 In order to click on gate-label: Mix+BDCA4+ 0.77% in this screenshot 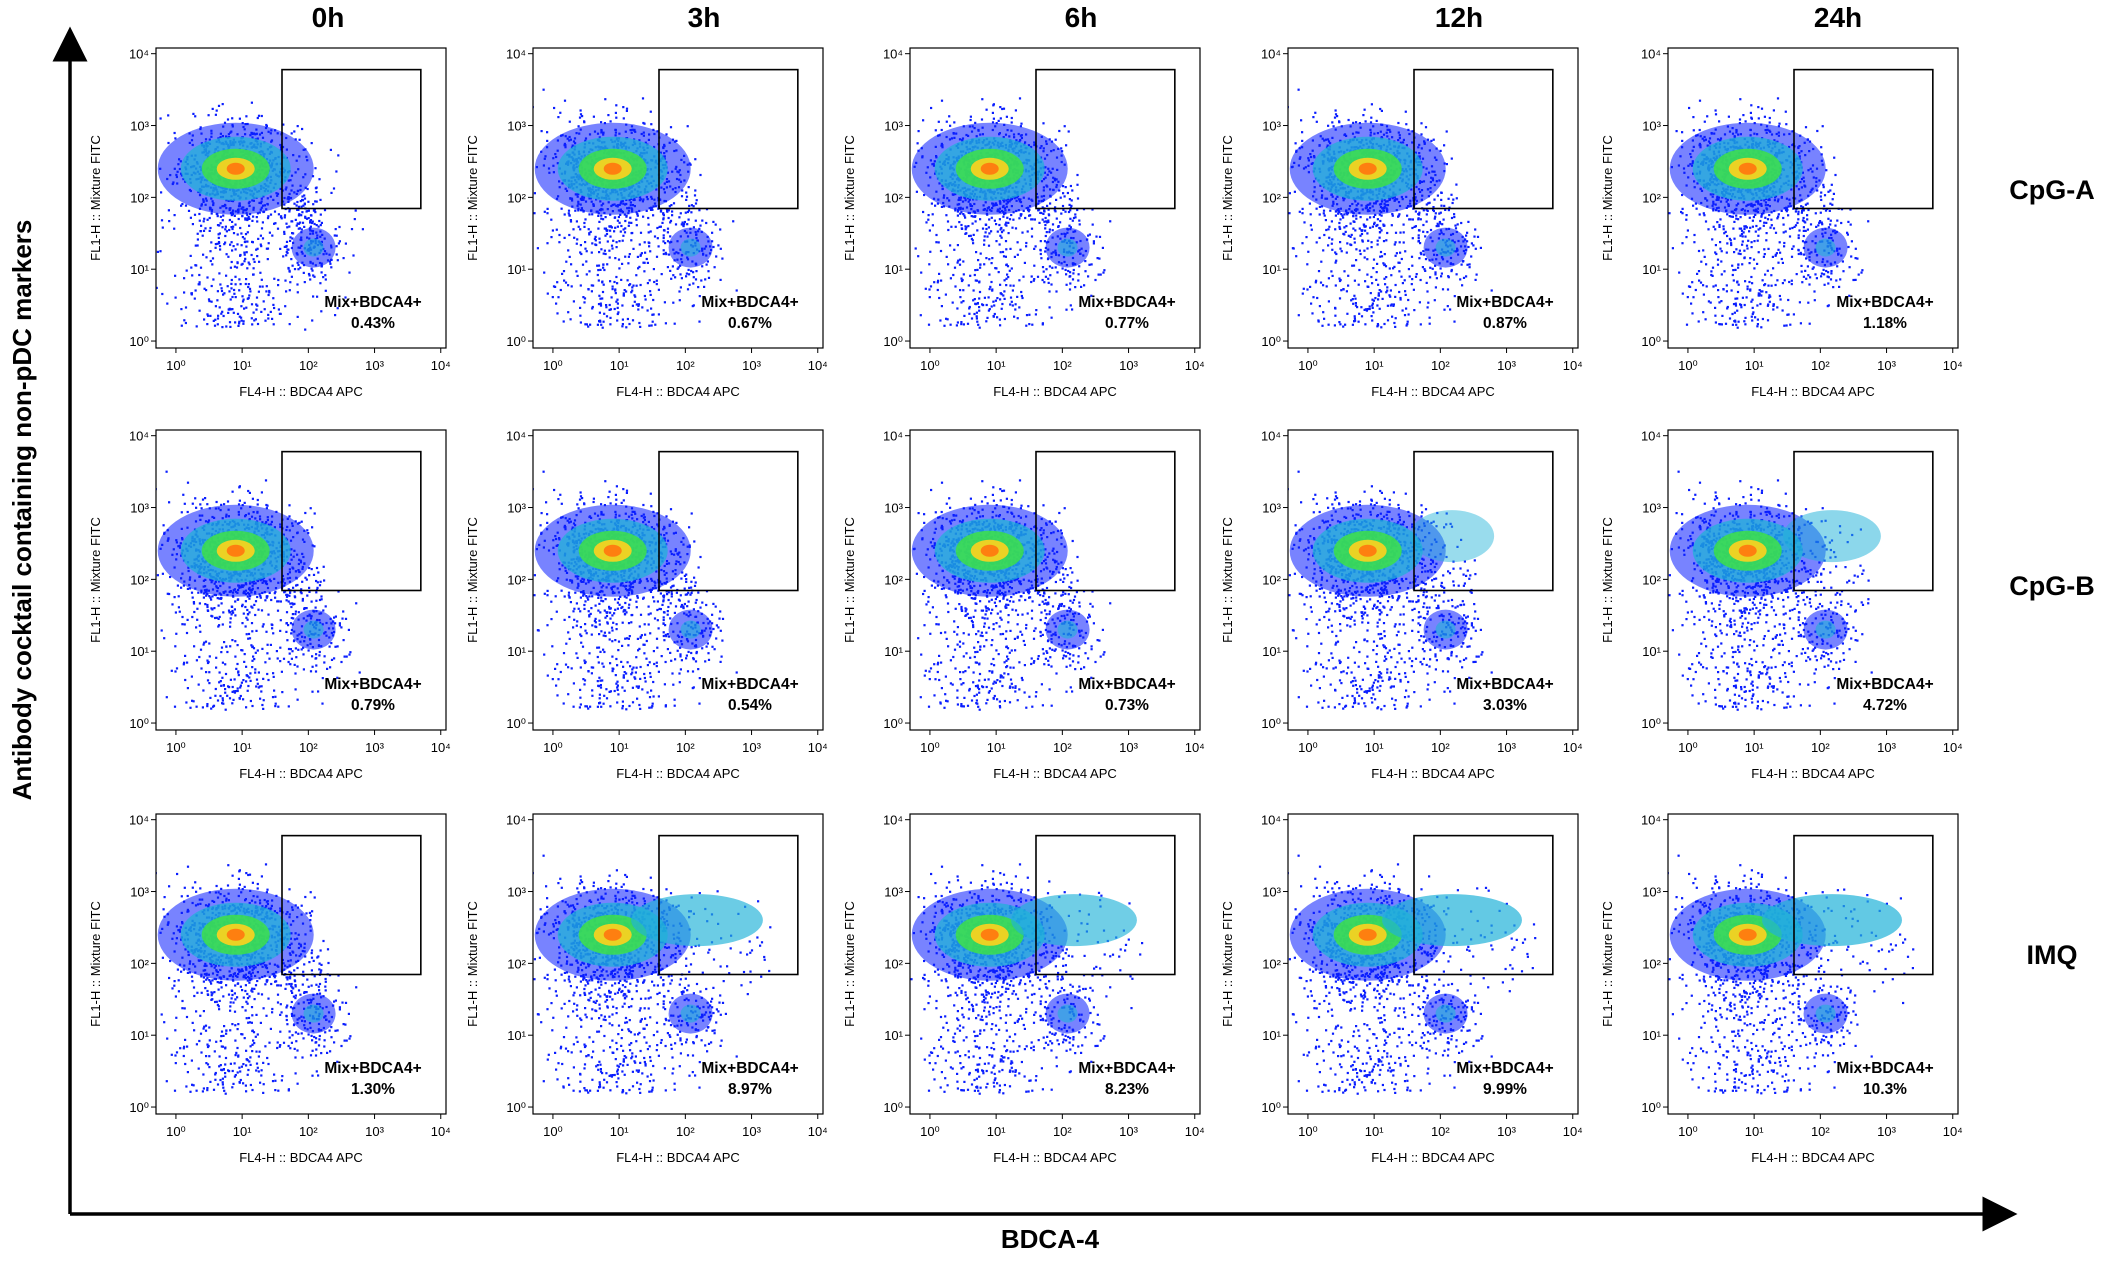, I will do `click(1127, 313)`.